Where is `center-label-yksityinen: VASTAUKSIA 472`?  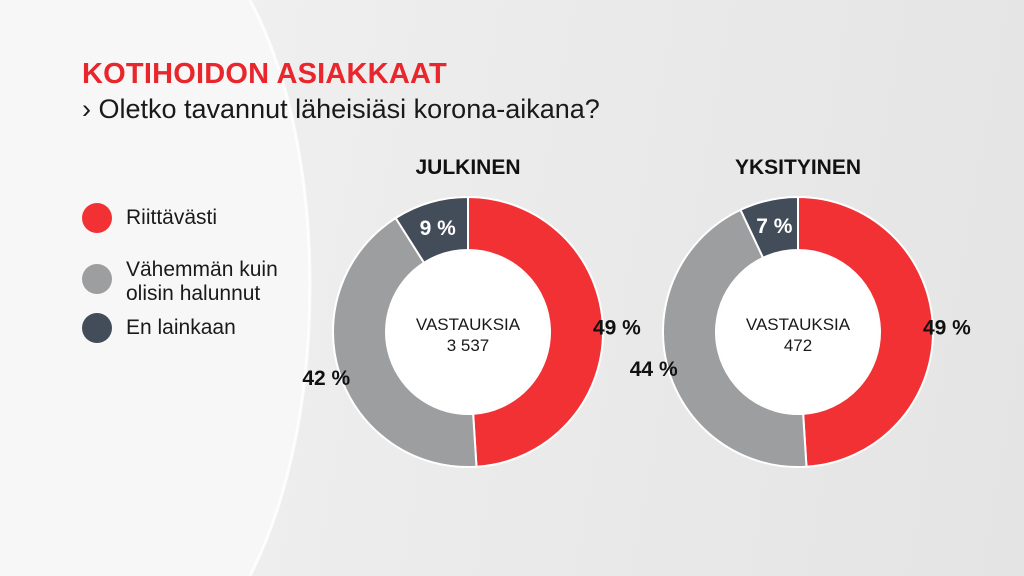
center-label-yksityinen: VASTAUKSIA 472 is located at coordinates (798, 335).